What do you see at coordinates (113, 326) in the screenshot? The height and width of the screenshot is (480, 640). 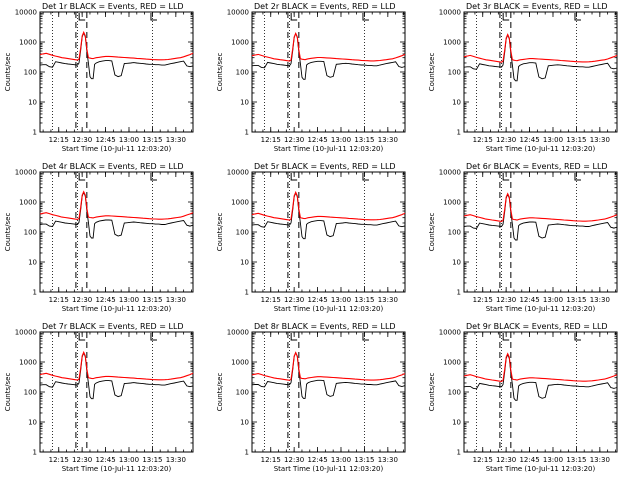 I see `panel-title: Det 7r BLACK = Events, RED = LLD` at bounding box center [113, 326].